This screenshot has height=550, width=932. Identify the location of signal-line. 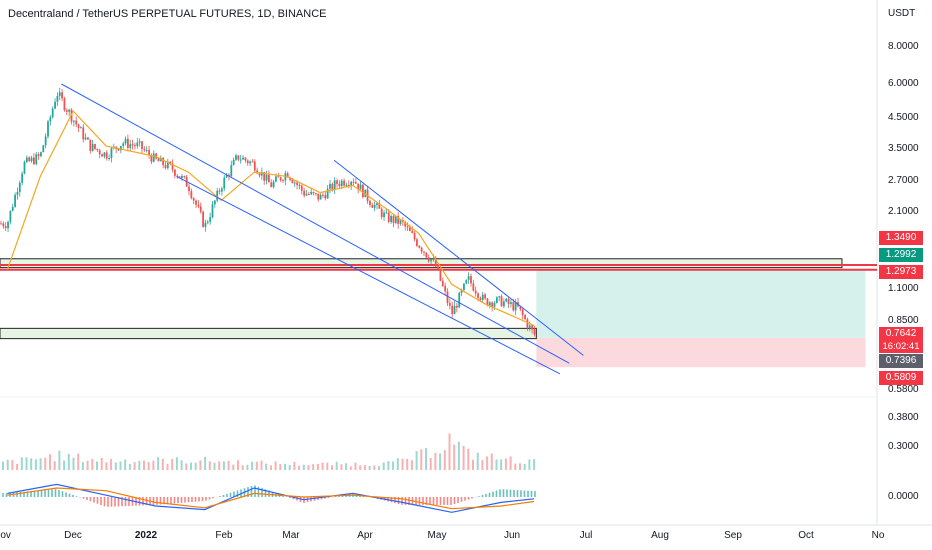
(271, 498).